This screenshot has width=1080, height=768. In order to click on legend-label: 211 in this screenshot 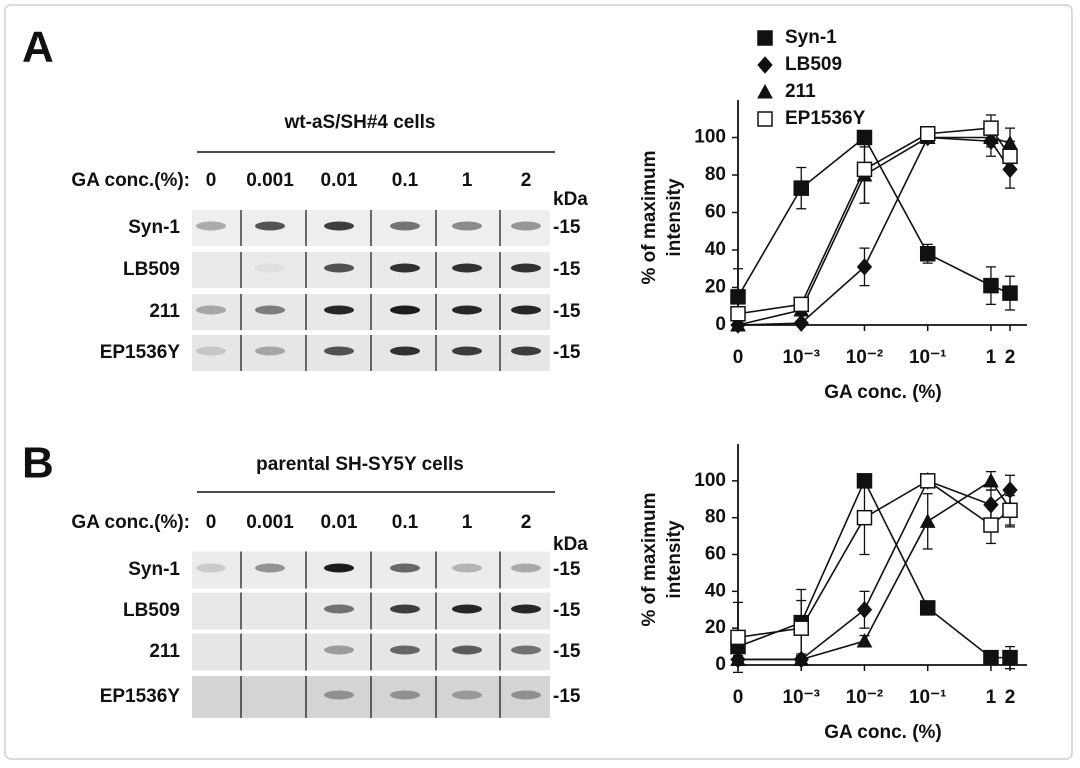, I will do `click(800, 91)`.